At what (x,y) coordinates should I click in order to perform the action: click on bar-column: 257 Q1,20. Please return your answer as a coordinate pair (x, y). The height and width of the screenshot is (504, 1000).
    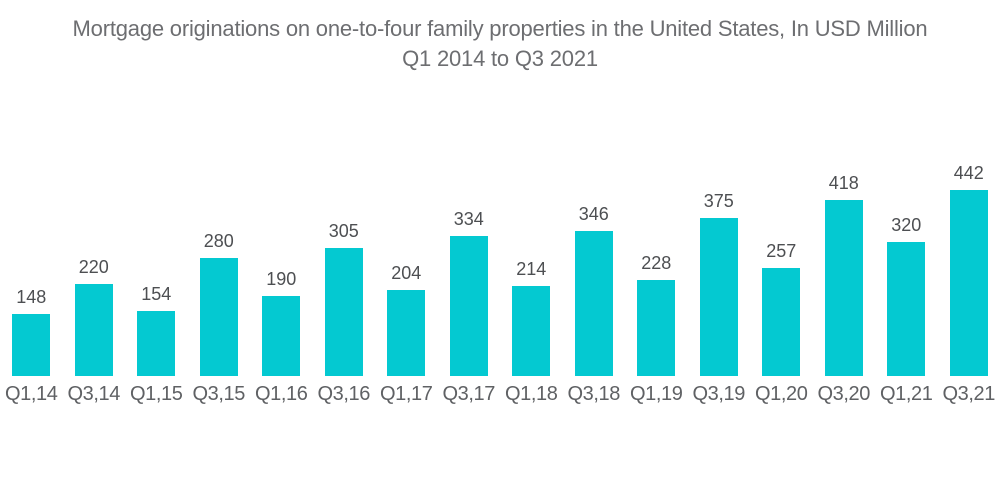
    Looking at the image, I should click on (781, 282).